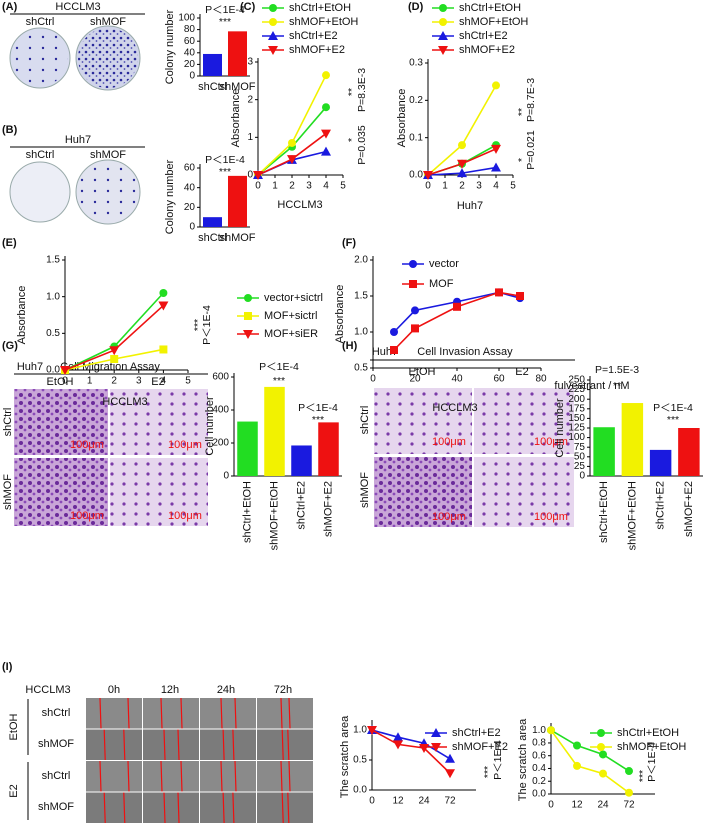 This screenshot has height=832, width=709. I want to click on x-tick-label: 72, so click(450, 801).